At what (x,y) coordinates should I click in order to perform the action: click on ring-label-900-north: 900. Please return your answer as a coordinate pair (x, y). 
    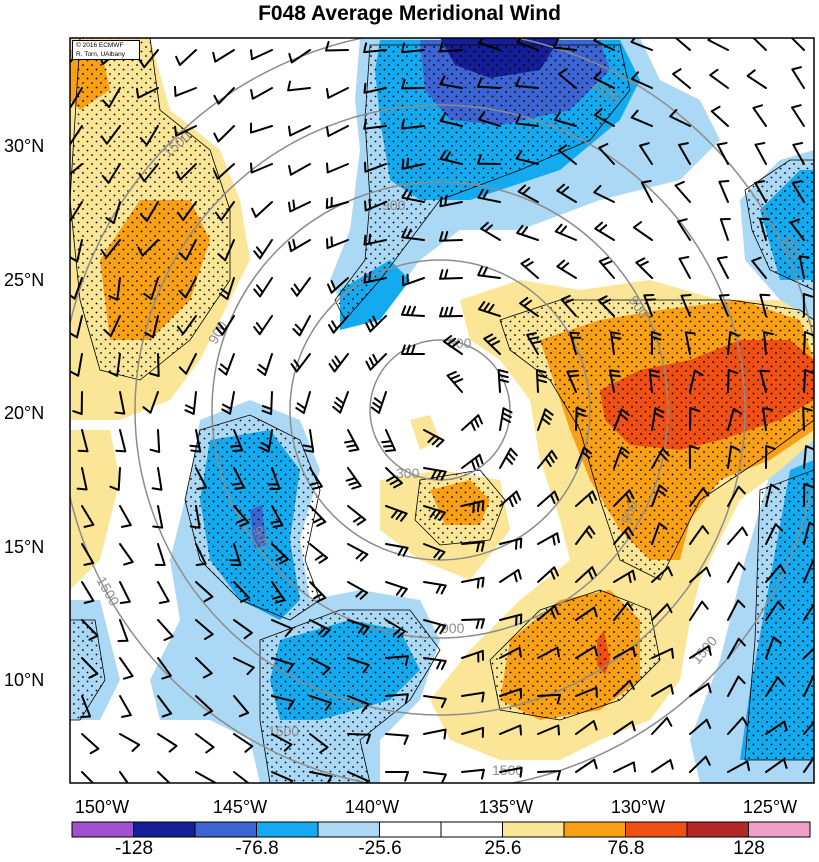
    Looking at the image, I should click on (394, 205).